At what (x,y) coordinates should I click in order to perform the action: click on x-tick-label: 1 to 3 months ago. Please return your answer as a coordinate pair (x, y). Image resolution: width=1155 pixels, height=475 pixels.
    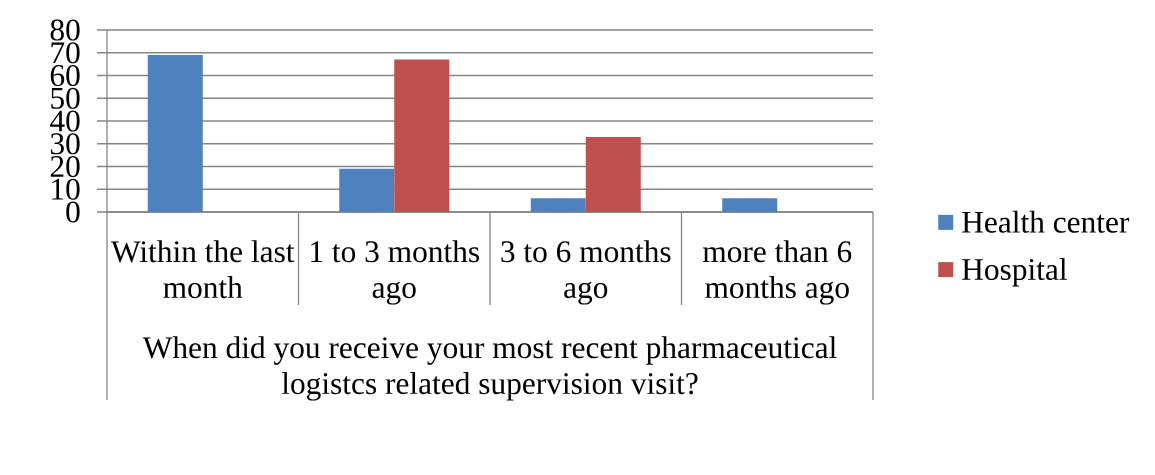
    Looking at the image, I should click on (395, 272).